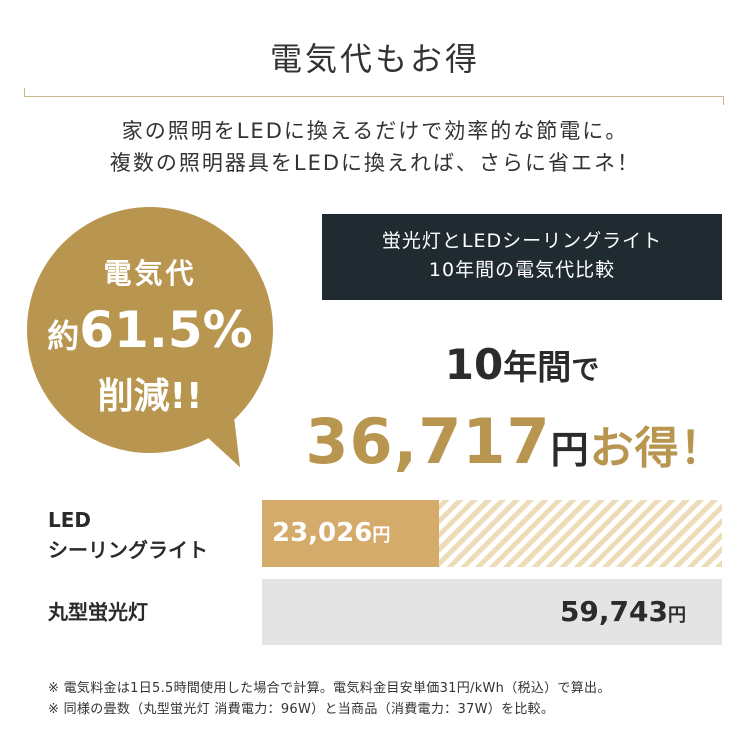  I want to click on savings-yen: 円, so click(570, 450).